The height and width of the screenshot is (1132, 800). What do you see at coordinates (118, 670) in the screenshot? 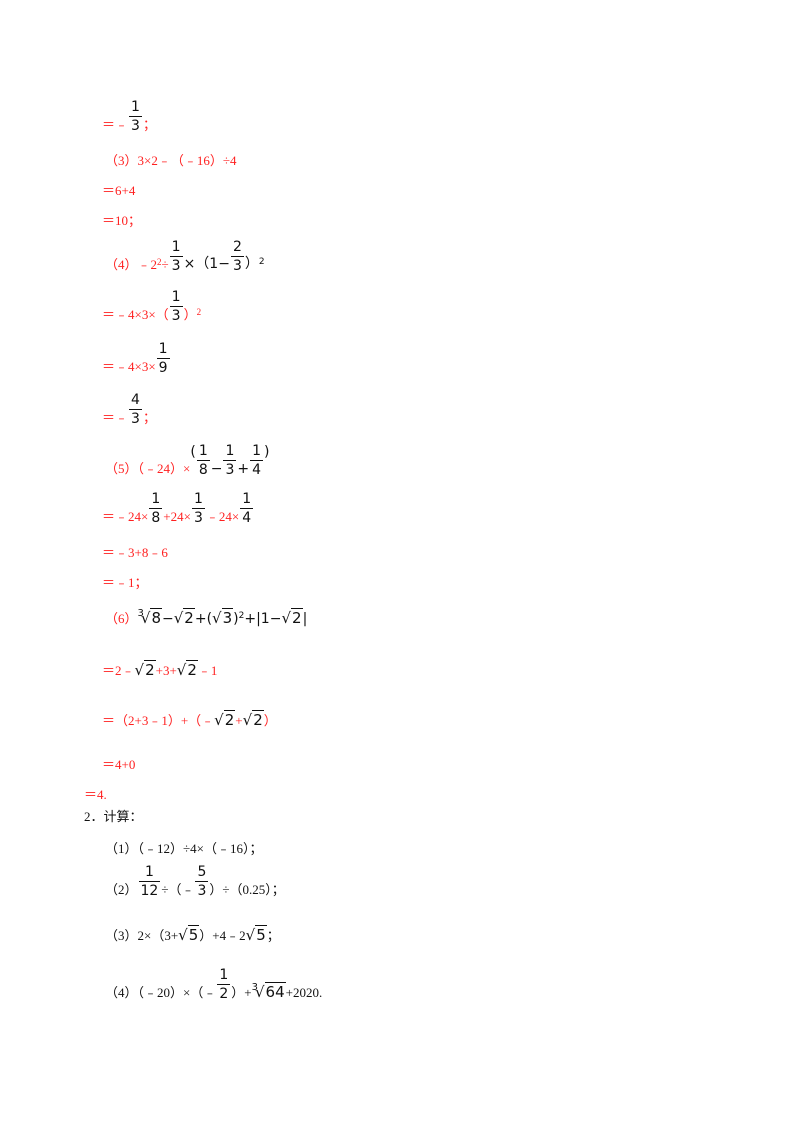
I see `text: ＝2﹣` at bounding box center [118, 670].